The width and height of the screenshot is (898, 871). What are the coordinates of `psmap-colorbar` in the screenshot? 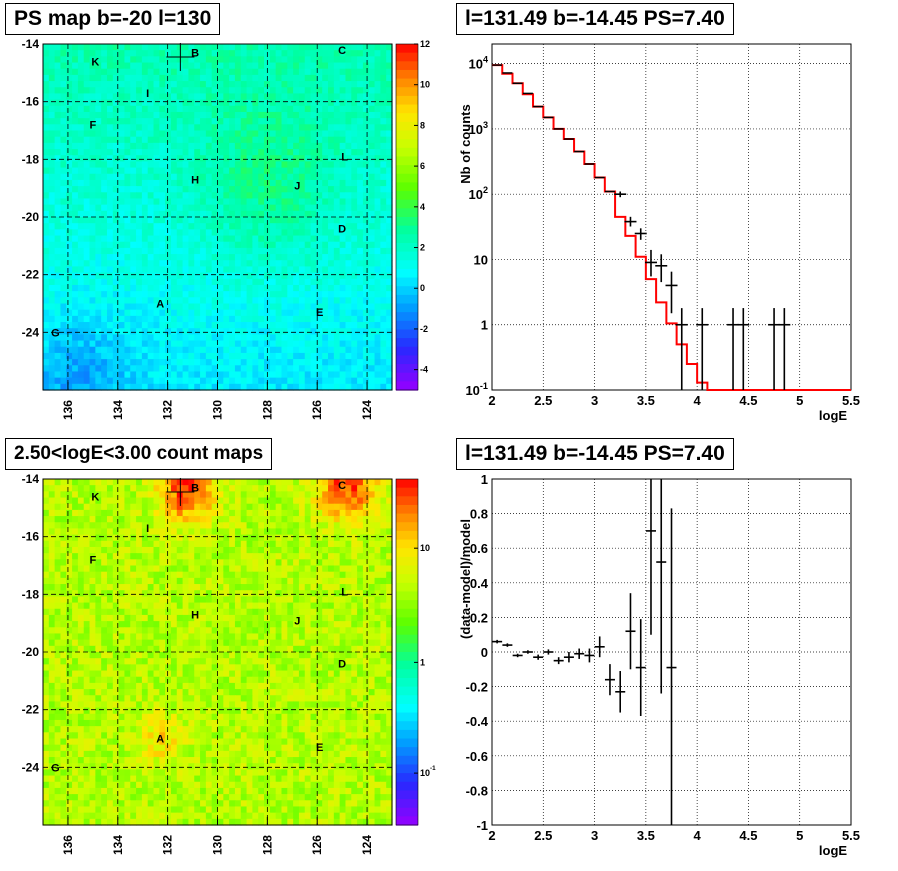 It's located at (407, 217).